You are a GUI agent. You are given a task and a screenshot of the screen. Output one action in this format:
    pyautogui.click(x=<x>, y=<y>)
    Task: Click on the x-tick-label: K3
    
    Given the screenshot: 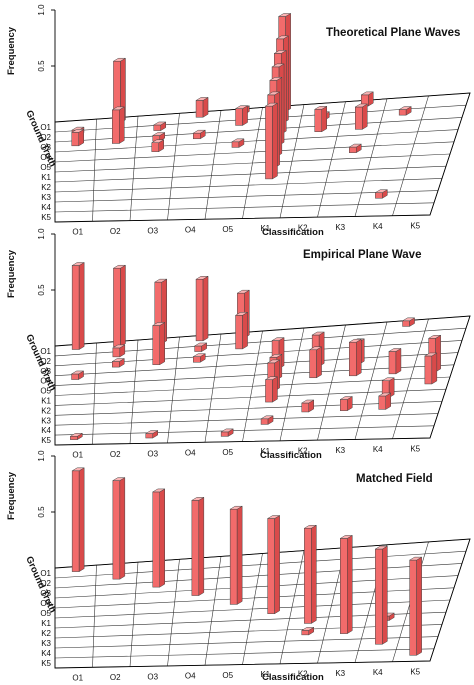 What is the action you would take?
    pyautogui.click(x=340, y=673)
    